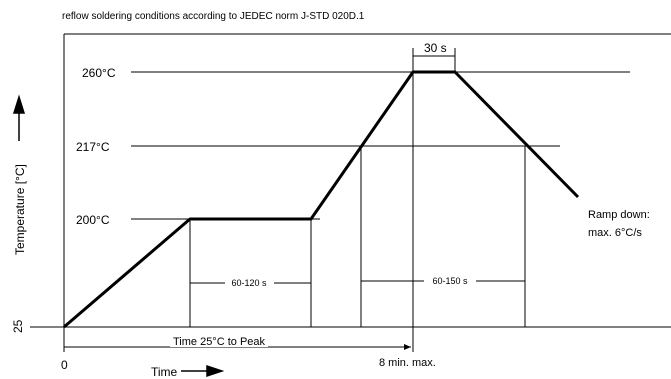 The image size is (671, 379). What do you see at coordinates (615, 233) in the screenshot?
I see `ramp-down-label-line2: max. 6°C/s` at bounding box center [615, 233].